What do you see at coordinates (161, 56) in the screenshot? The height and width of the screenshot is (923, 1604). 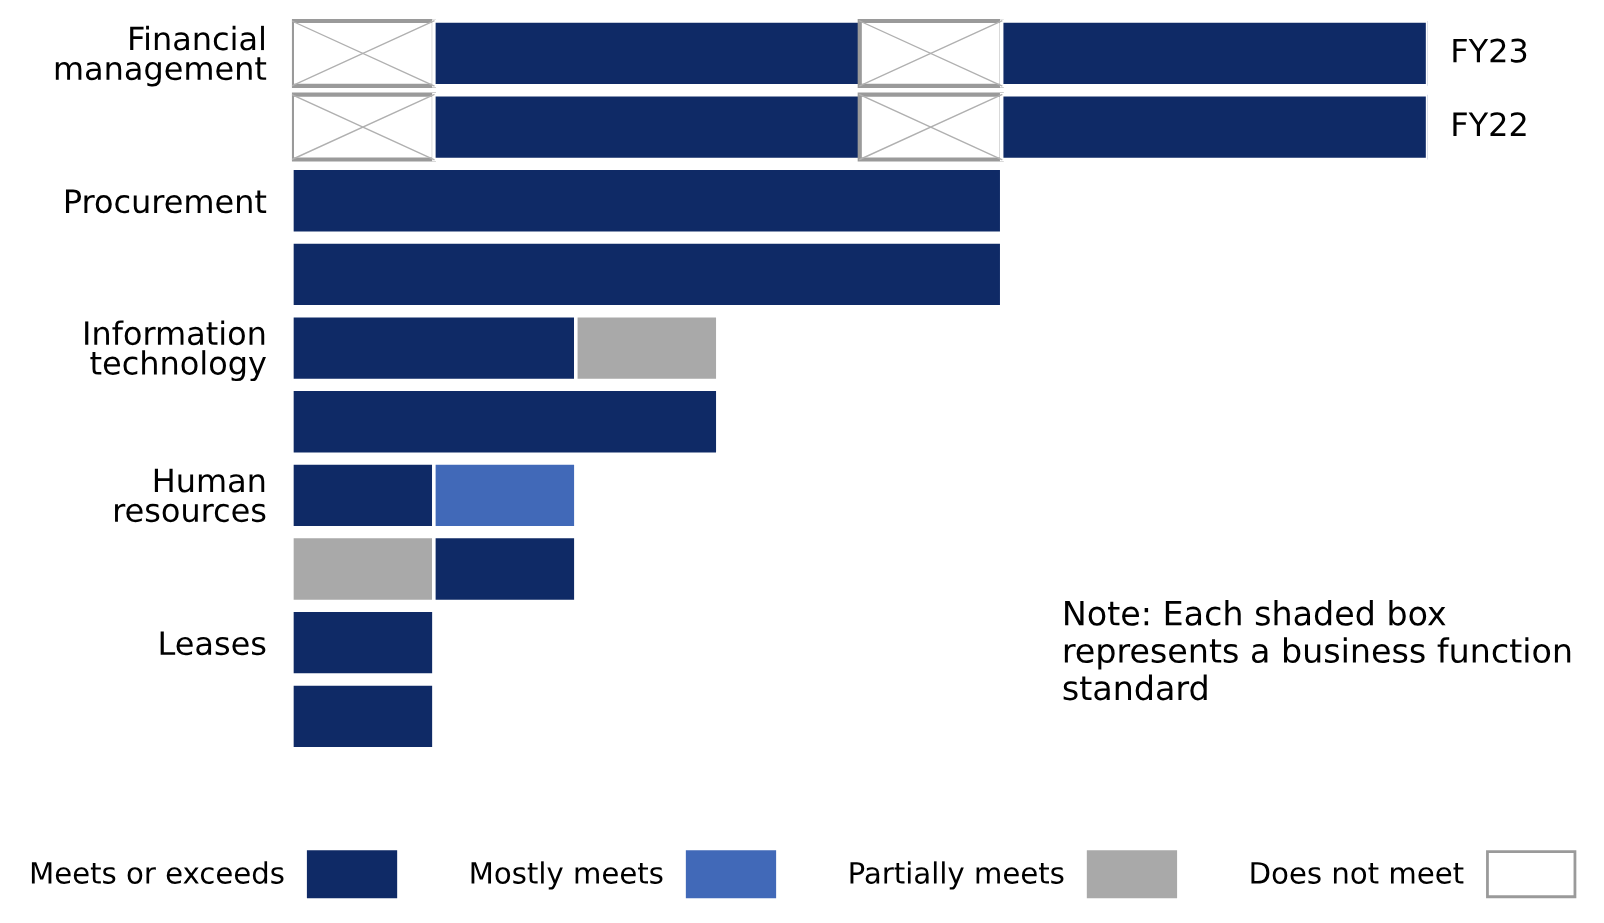 I see `y-tick-label: Financial management` at bounding box center [161, 56].